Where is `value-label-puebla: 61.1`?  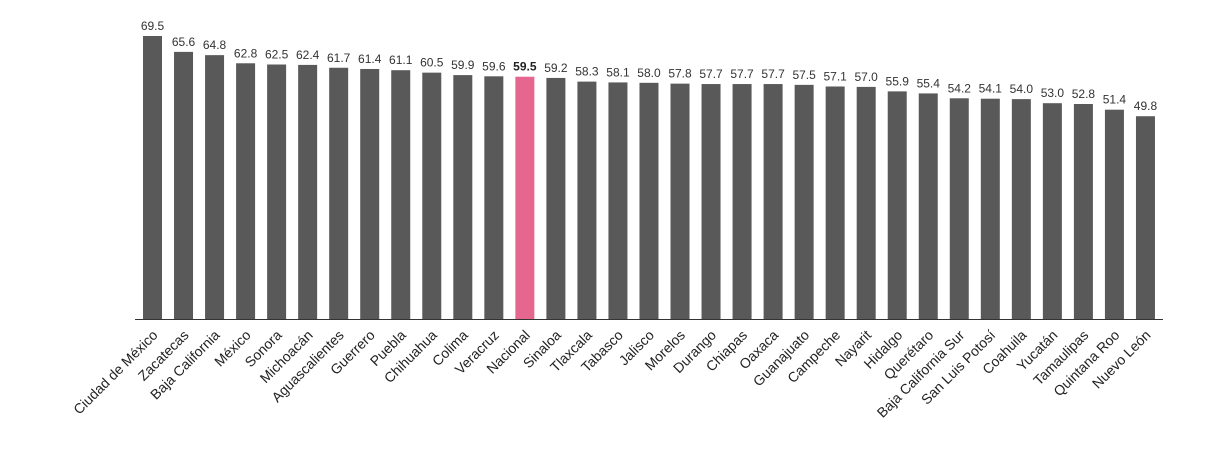 value-label-puebla: 61.1 is located at coordinates (401, 60).